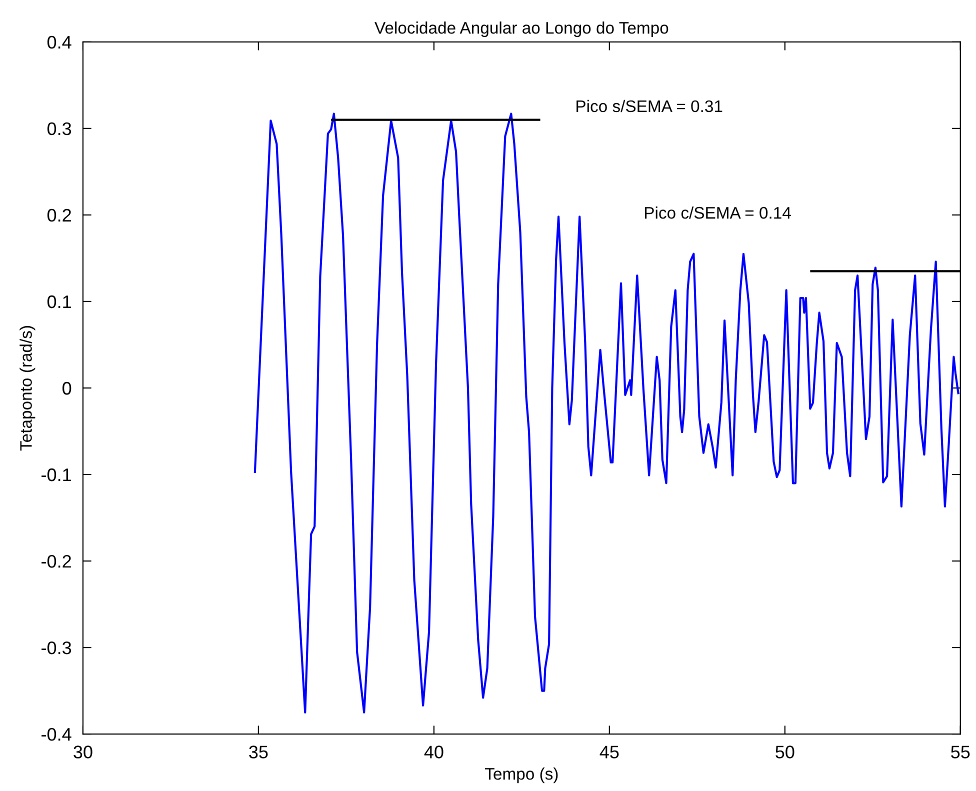 This screenshot has width=976, height=791. What do you see at coordinates (59, 129) in the screenshot?
I see `y-tick-label: 0.3` at bounding box center [59, 129].